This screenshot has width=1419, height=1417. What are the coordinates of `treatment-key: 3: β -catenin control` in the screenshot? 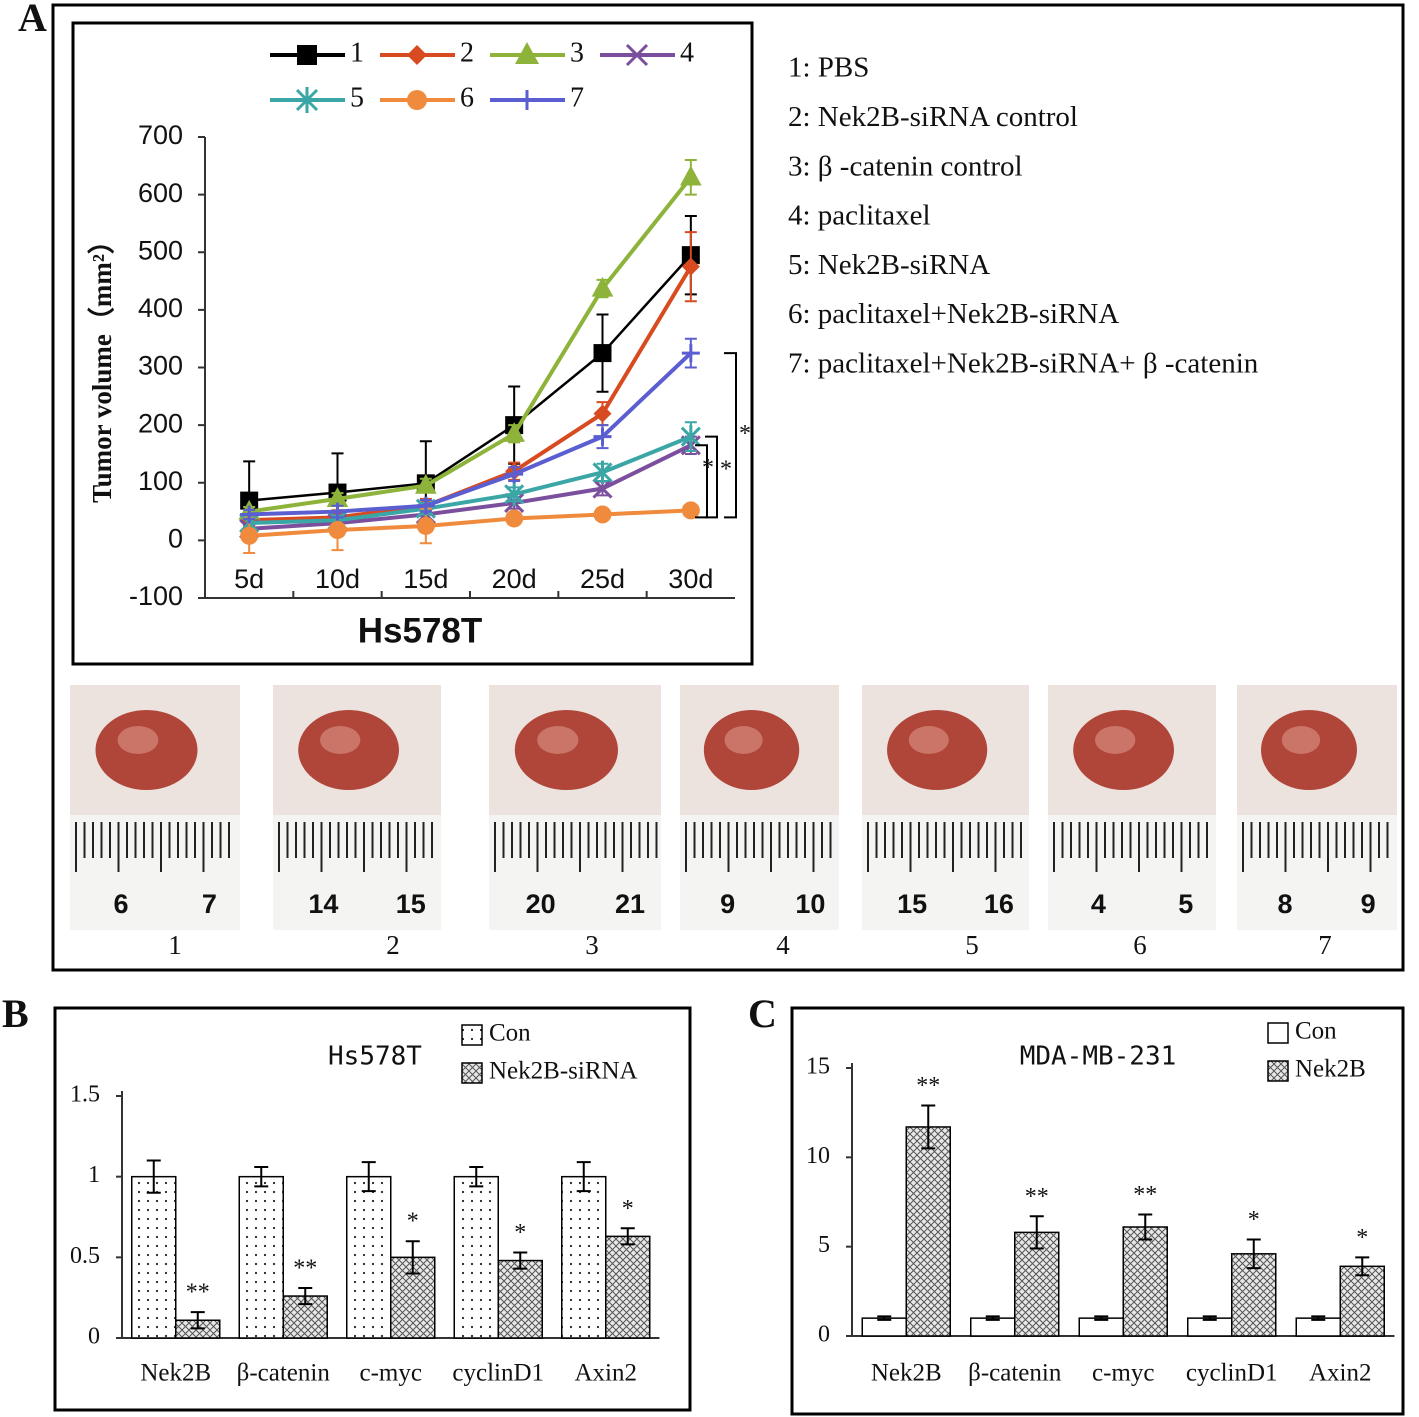 It's located at (905, 166).